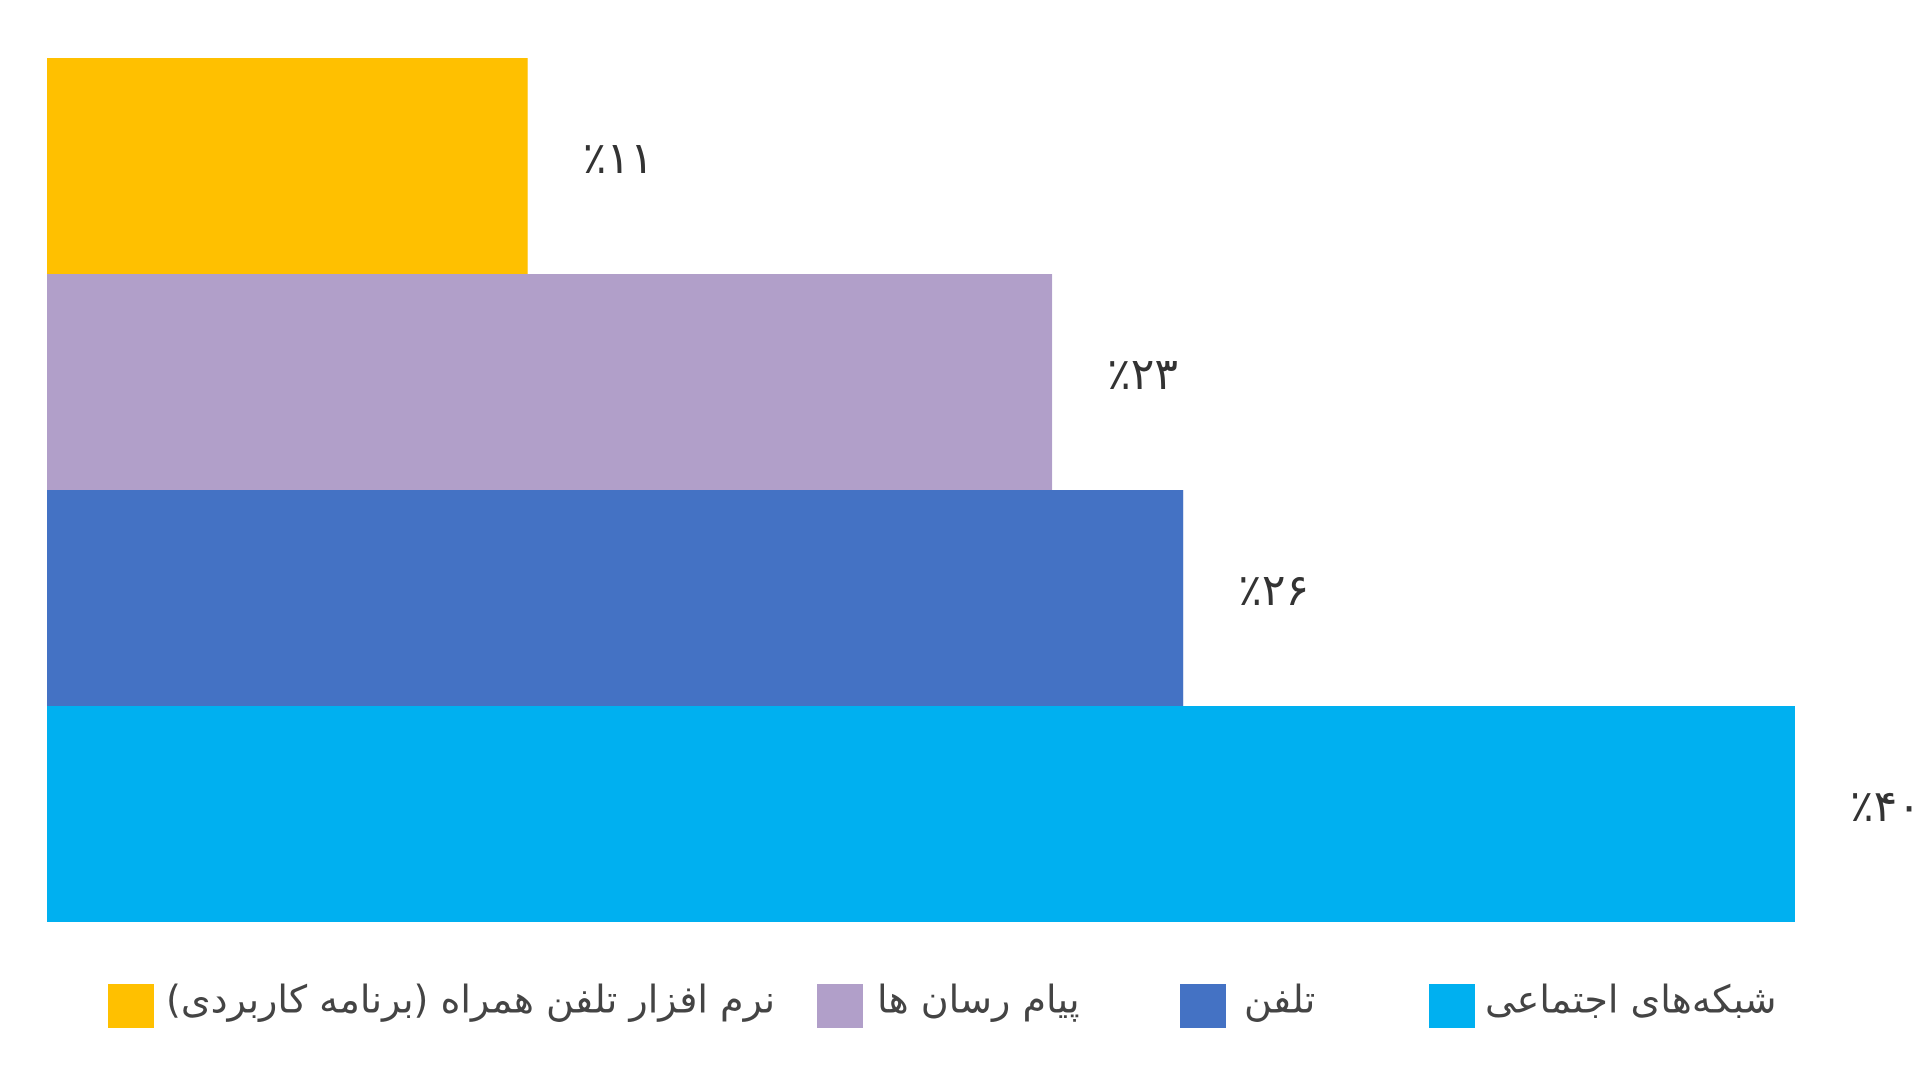 This screenshot has width=1920, height=1075. Describe the element at coordinates (978, 1000) in the screenshot. I see `legend-label: پیام رسان ها` at that location.